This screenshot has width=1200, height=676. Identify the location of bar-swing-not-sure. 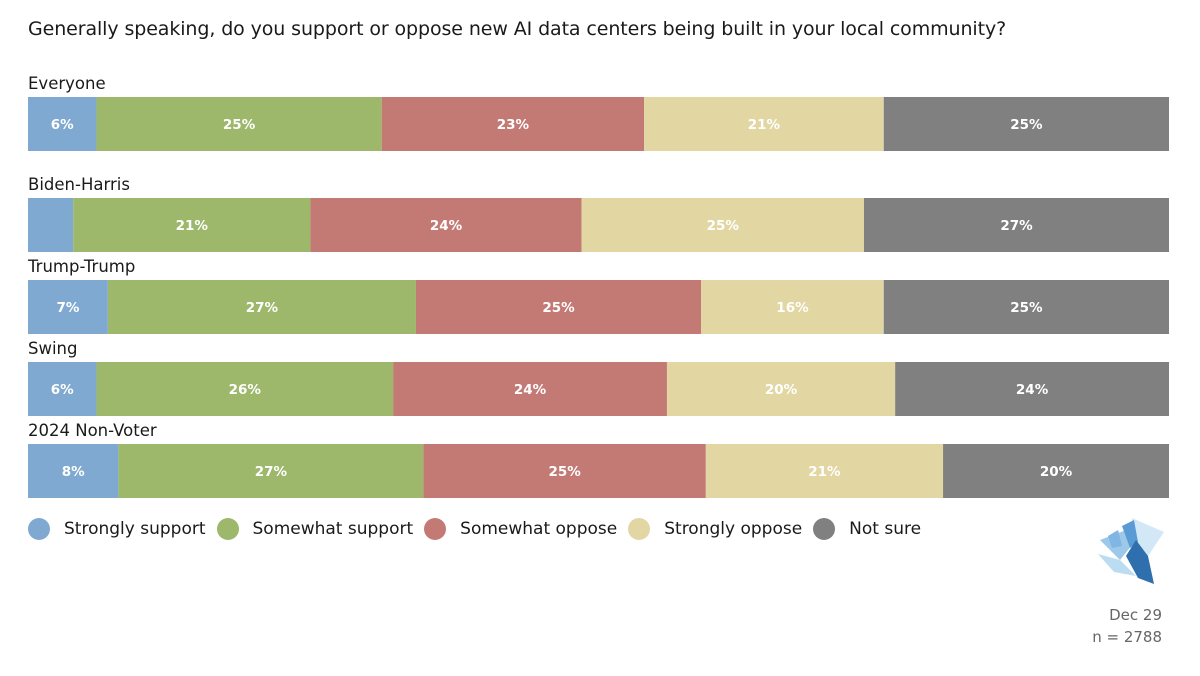
(1032, 389).